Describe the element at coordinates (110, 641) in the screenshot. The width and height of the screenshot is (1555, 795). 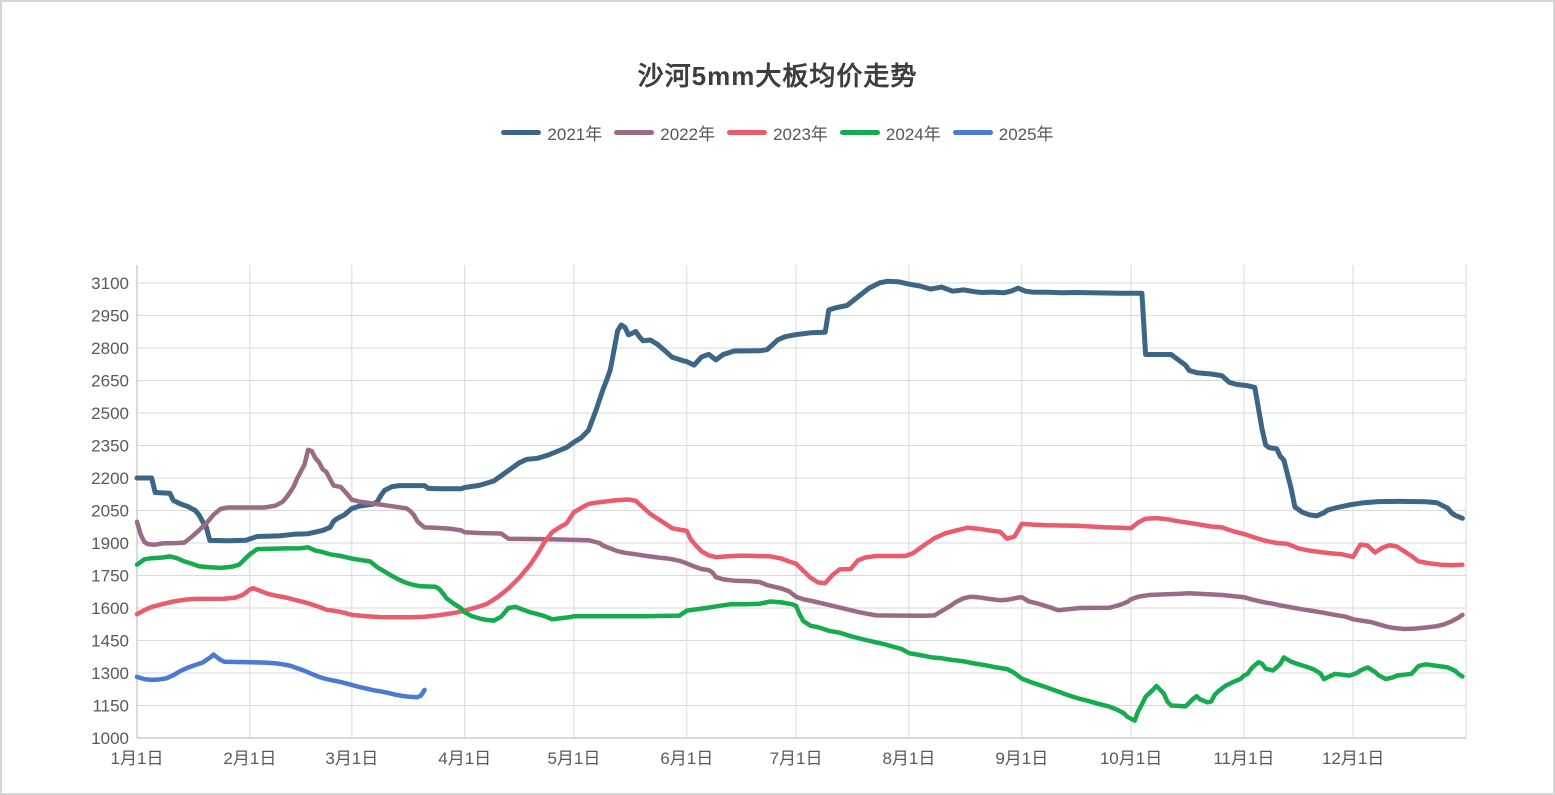
I see `y-tick-label: 1450` at that location.